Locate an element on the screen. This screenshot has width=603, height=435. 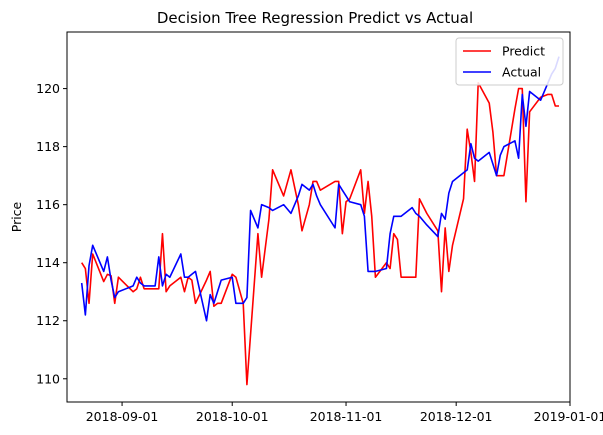
legend-box is located at coordinates (509, 61).